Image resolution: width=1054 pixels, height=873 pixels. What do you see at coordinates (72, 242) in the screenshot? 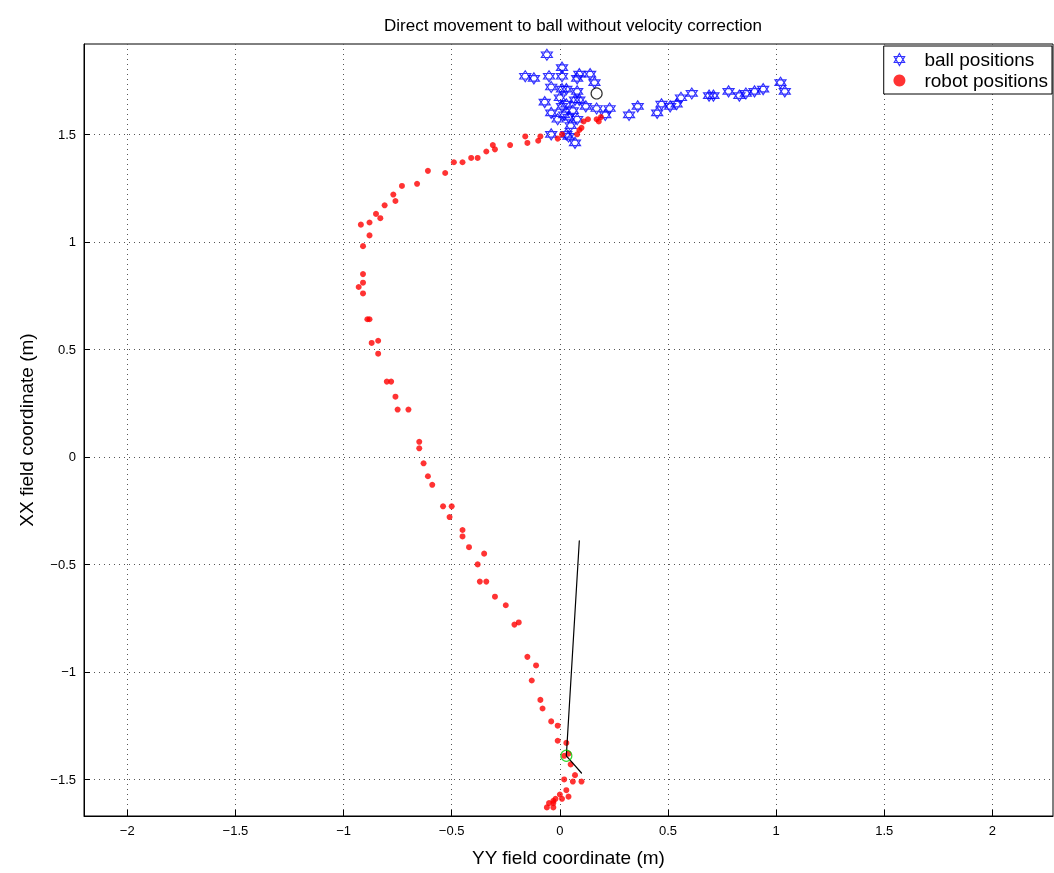
I see `y-tick-label: 1` at bounding box center [72, 242].